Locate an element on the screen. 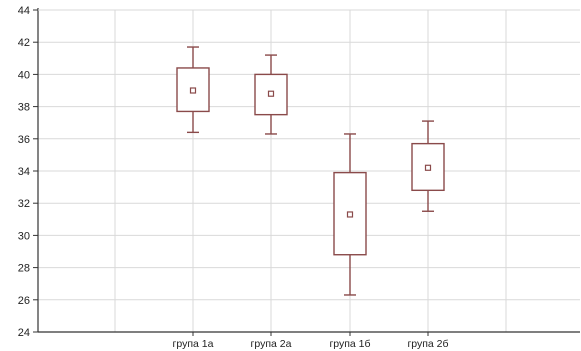 Image resolution: width=581 pixels, height=351 pixels. y-tick-label: 42 is located at coordinates (24, 43).